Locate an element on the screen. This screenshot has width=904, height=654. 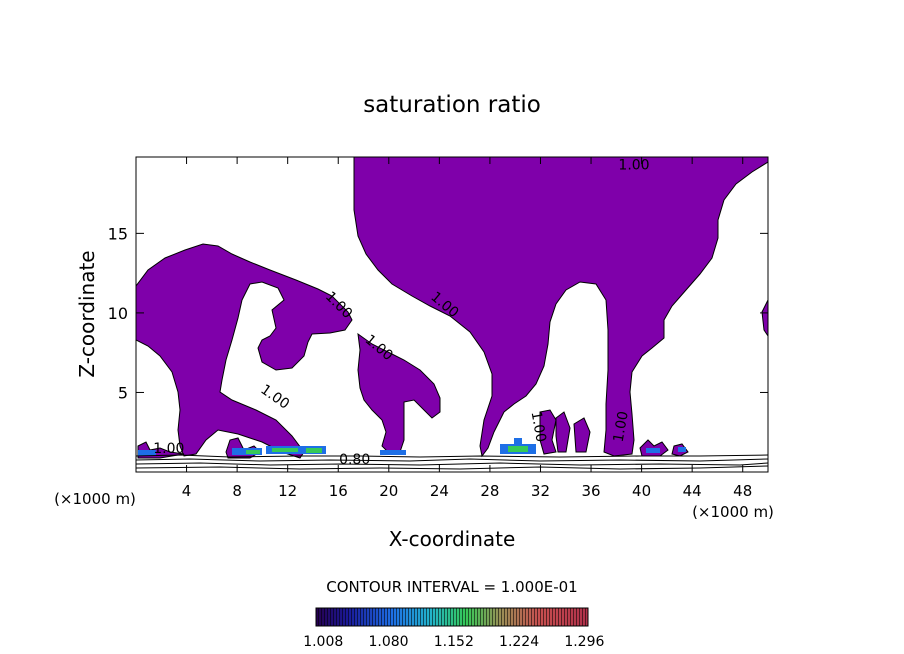
y-tick-label: 10 is located at coordinates (118, 313).